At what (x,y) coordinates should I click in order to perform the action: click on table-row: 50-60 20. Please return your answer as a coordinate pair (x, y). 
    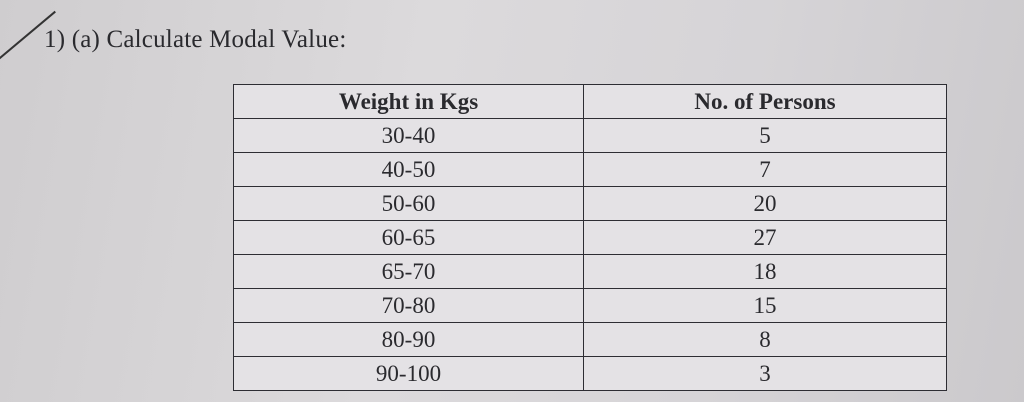
    Looking at the image, I should click on (590, 203).